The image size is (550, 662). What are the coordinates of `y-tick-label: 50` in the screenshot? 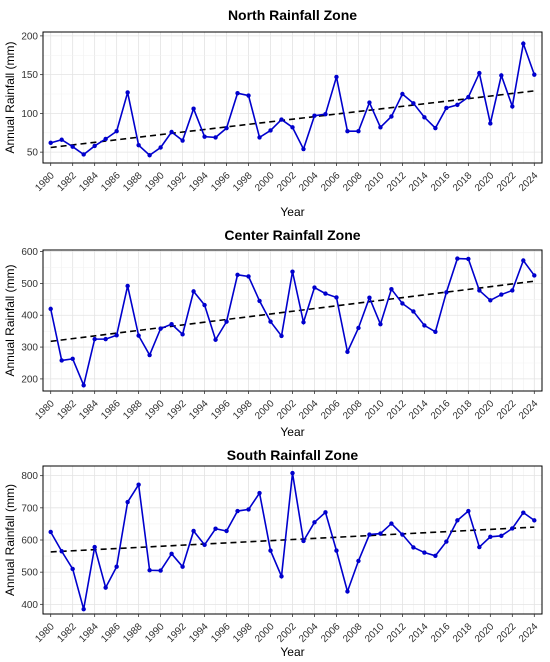 It's located at (33, 153).